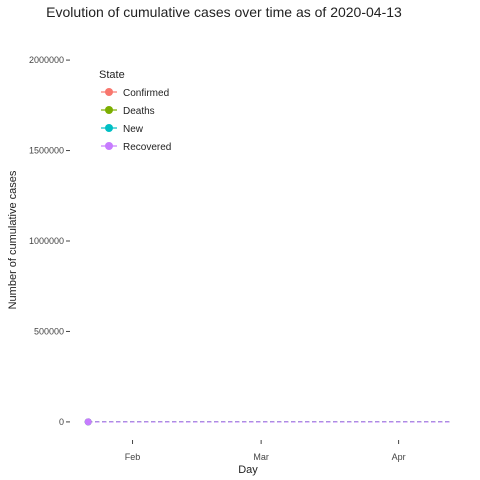 Image resolution: width=480 pixels, height=480 pixels. Describe the element at coordinates (46, 60) in the screenshot. I see `y-tick-label: 2000000` at that location.